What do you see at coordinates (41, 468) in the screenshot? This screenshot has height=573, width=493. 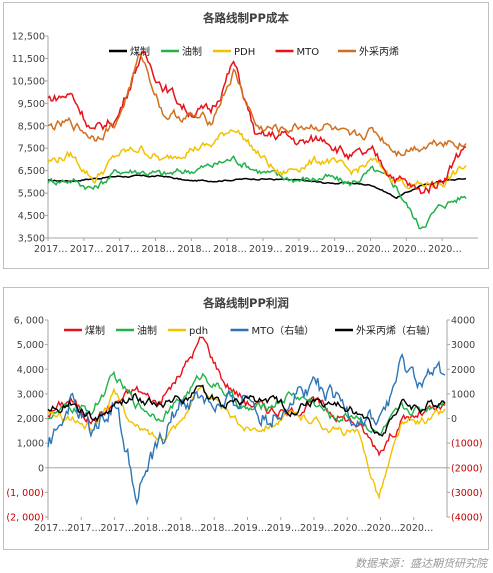 I see `profit-ytick-label: 0` at bounding box center [41, 468].